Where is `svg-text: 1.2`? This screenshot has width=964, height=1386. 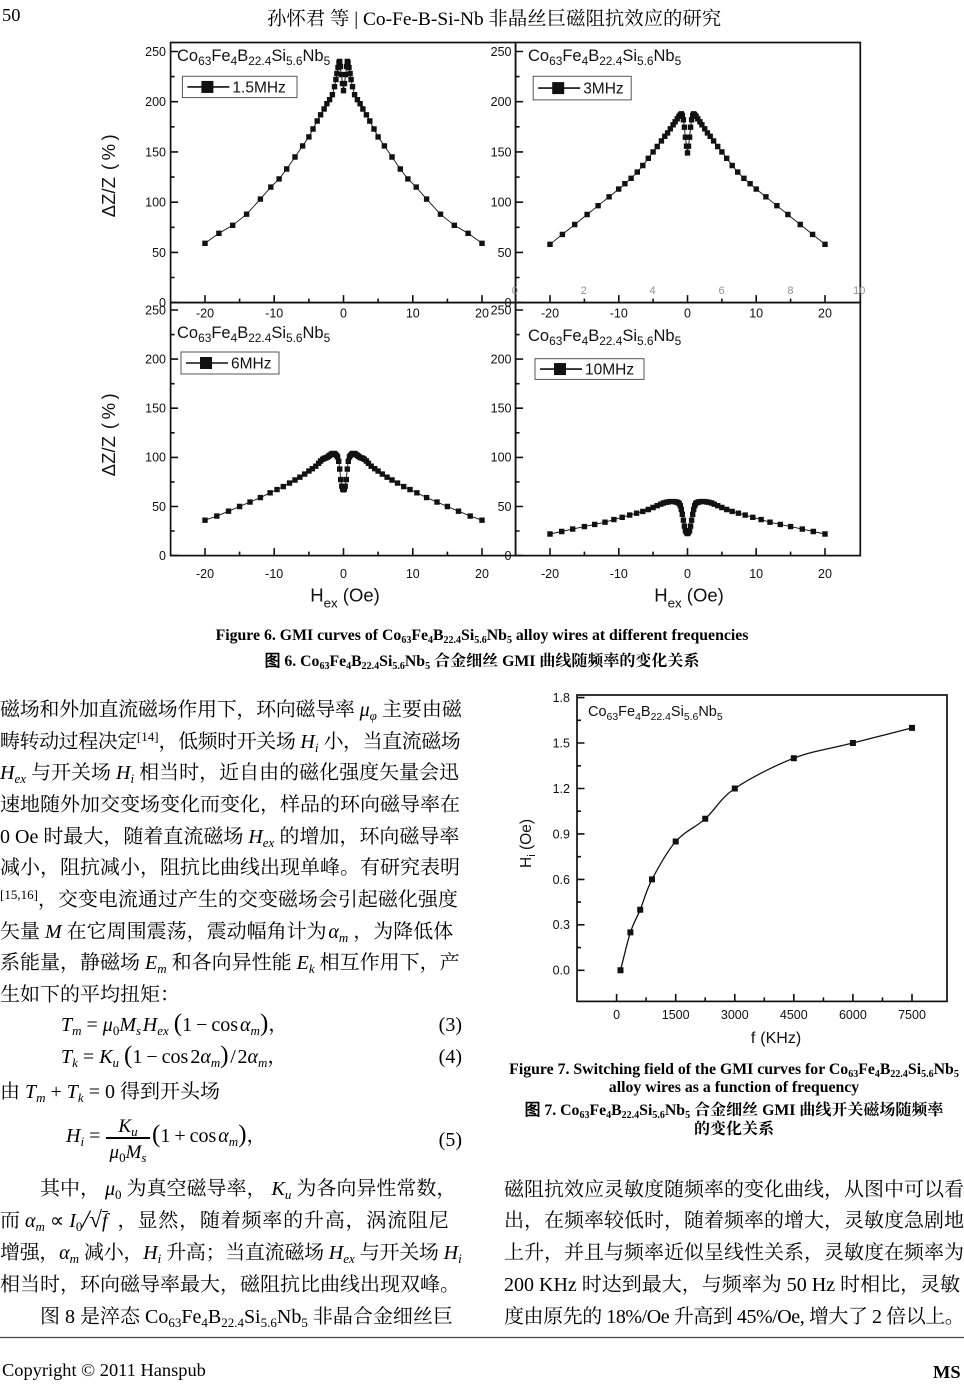 svg-text: 1.2 is located at coordinates (561, 789).